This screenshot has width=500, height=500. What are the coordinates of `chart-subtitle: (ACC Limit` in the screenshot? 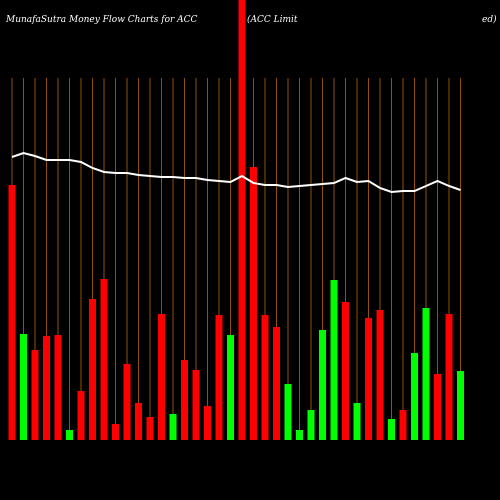 It's located at (272, 19).